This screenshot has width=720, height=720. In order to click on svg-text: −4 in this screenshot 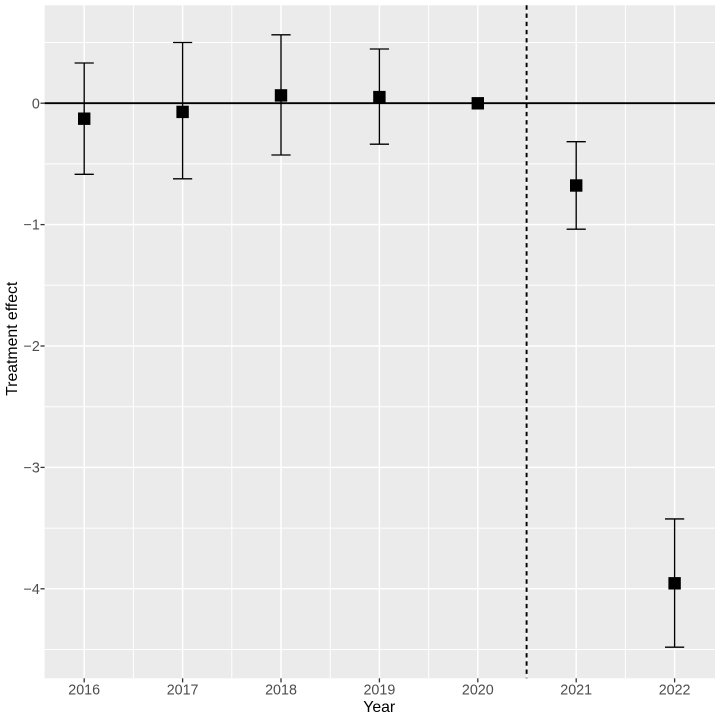, I will do `click(31, 590)`.